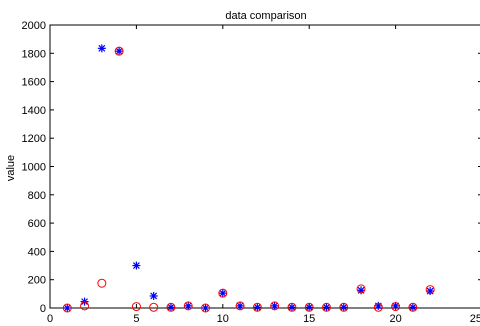 This screenshot has height=326, width=480. Describe the element at coordinates (37, 281) in the screenshot. I see `y-tick-label: 200` at that location.